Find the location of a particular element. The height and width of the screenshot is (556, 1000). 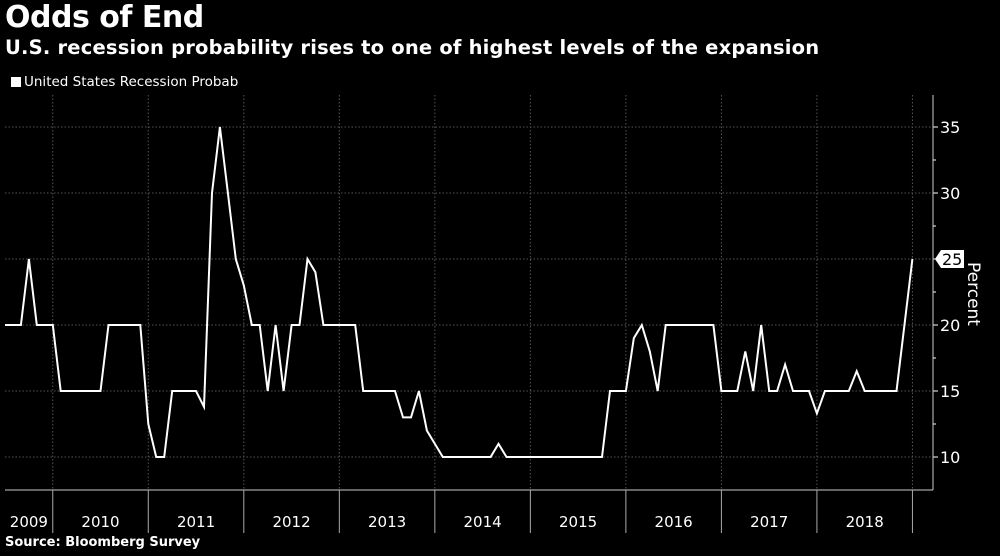

source-note: Source: Bloomberg Survey is located at coordinates (103, 542).